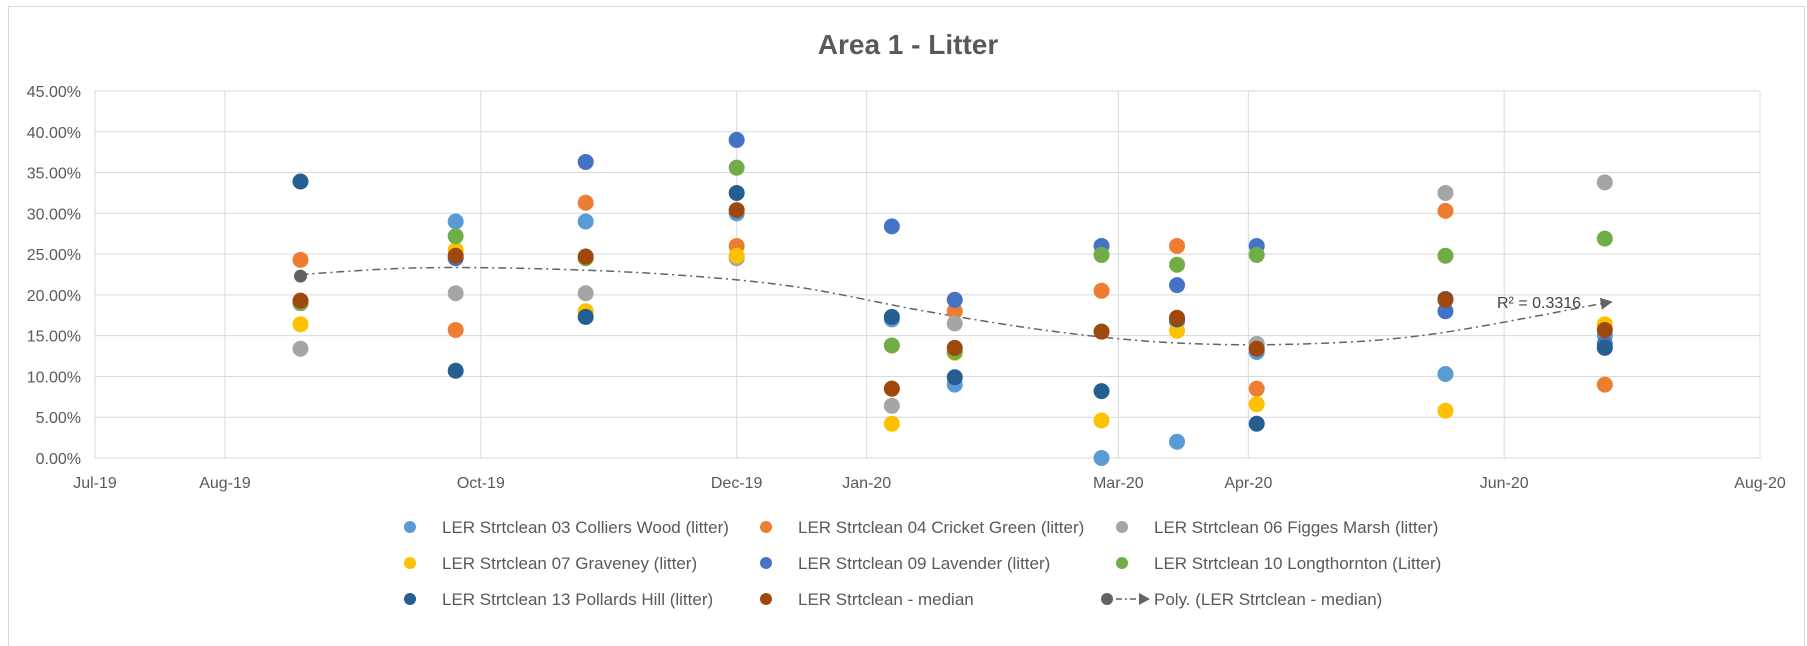 Image resolution: width=1807 pixels, height=646 pixels. I want to click on legend-label: LER Strtclean - median, so click(886, 599).